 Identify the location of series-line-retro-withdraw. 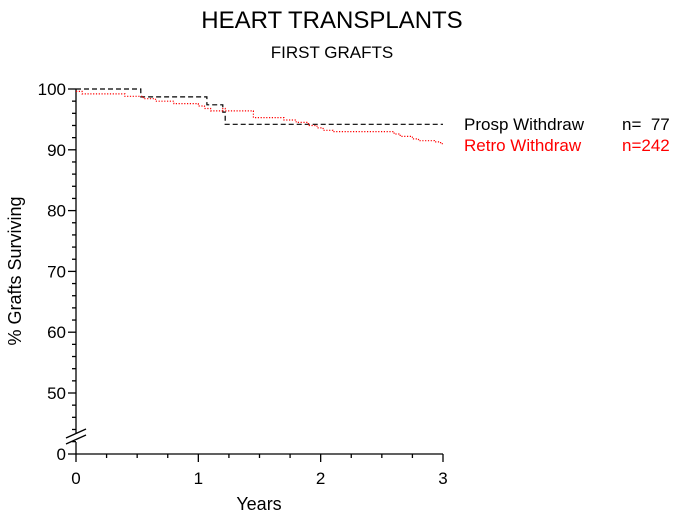
(259, 117).